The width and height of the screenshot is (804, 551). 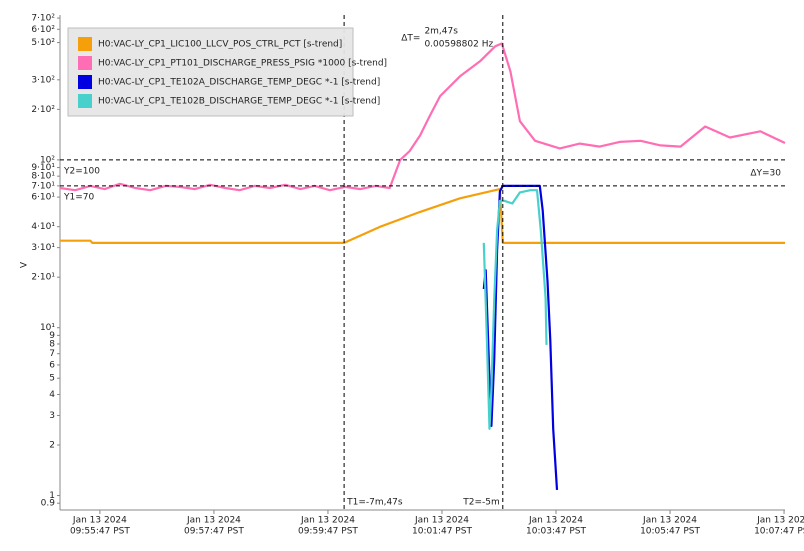 I want to click on h-cursor-label: Y1=70, so click(x=78, y=197).